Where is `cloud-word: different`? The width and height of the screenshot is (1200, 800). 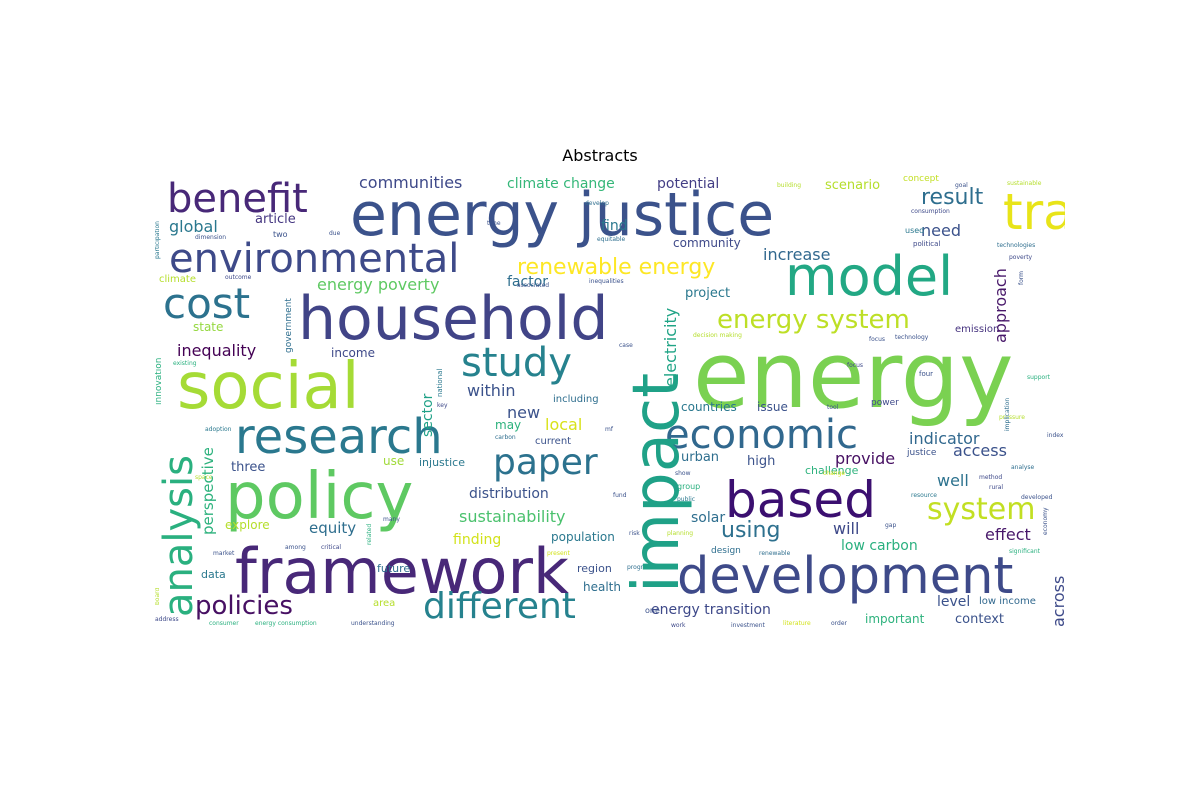
cloud-word: different is located at coordinates (499, 606).